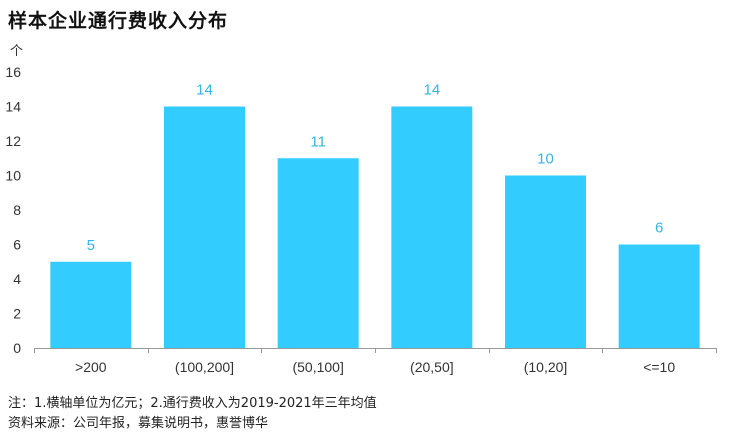  Describe the element at coordinates (17, 210) in the screenshot. I see `y-tick-label: 8` at that location.